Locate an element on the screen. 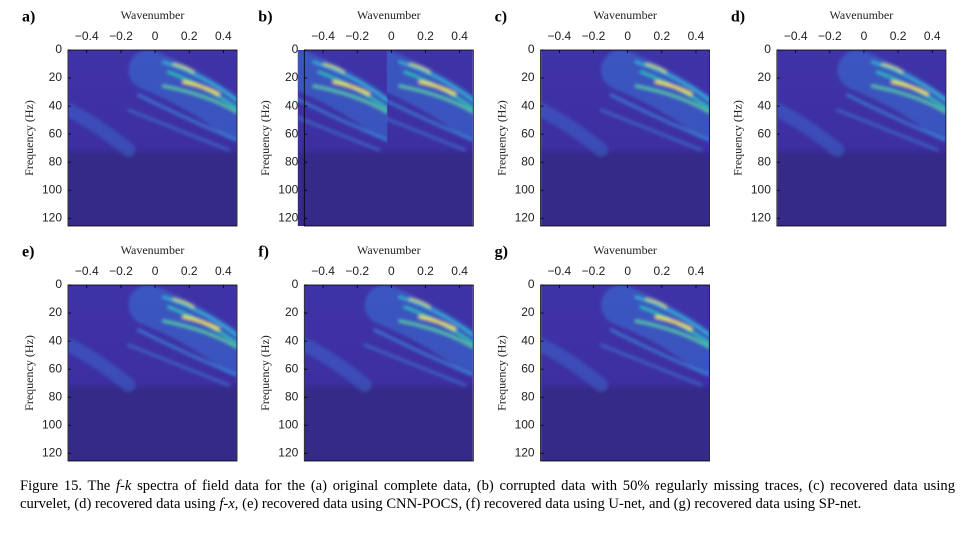 Image resolution: width=961 pixels, height=536 pixels. caption-number: Figure 15. is located at coordinates (51, 486).